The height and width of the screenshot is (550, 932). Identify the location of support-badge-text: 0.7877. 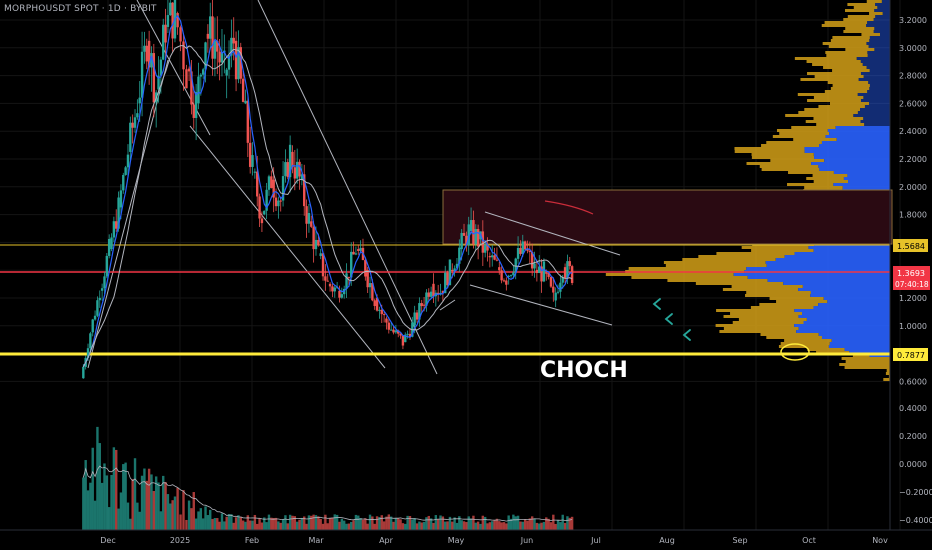
(911, 355).